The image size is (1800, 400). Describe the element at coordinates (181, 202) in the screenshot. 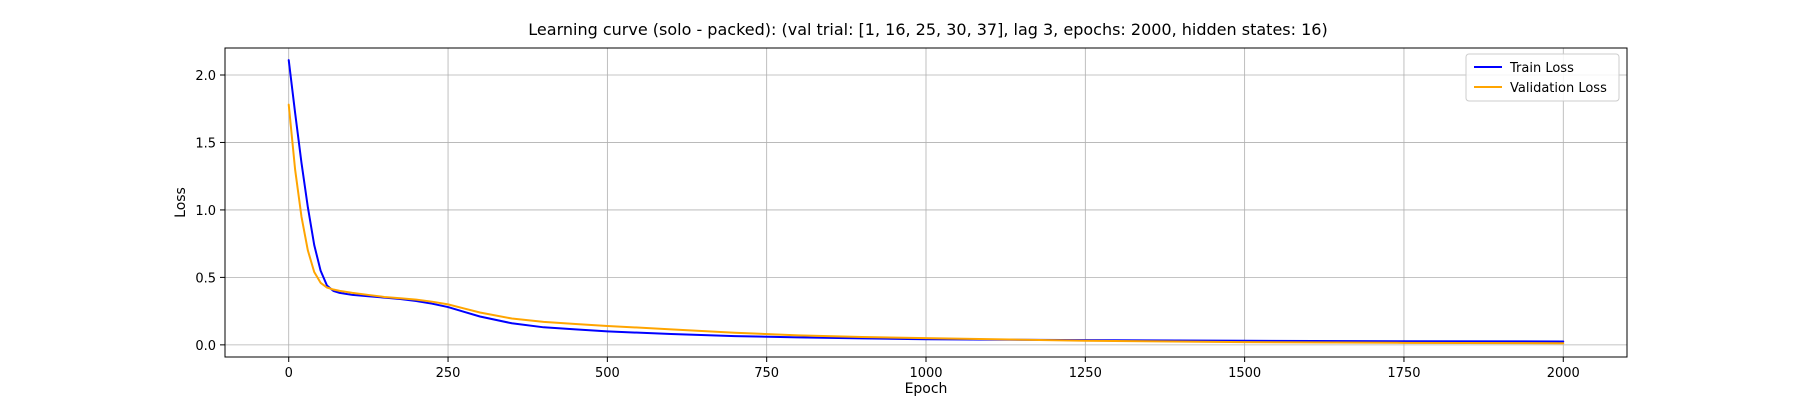

I see `y-axis-label: Loss` at that location.